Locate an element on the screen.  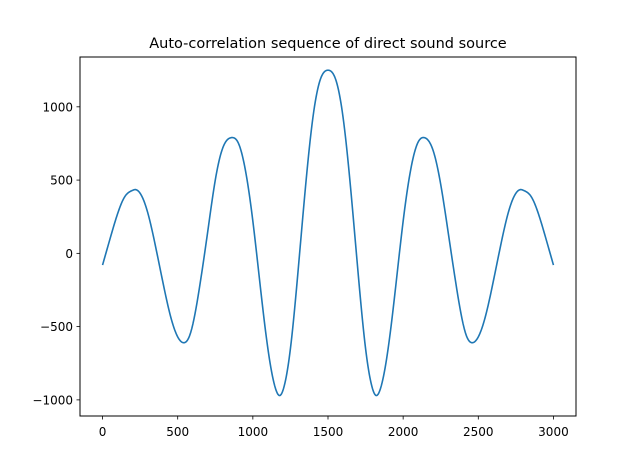
y-tick-label: 500 is located at coordinates (61, 181).